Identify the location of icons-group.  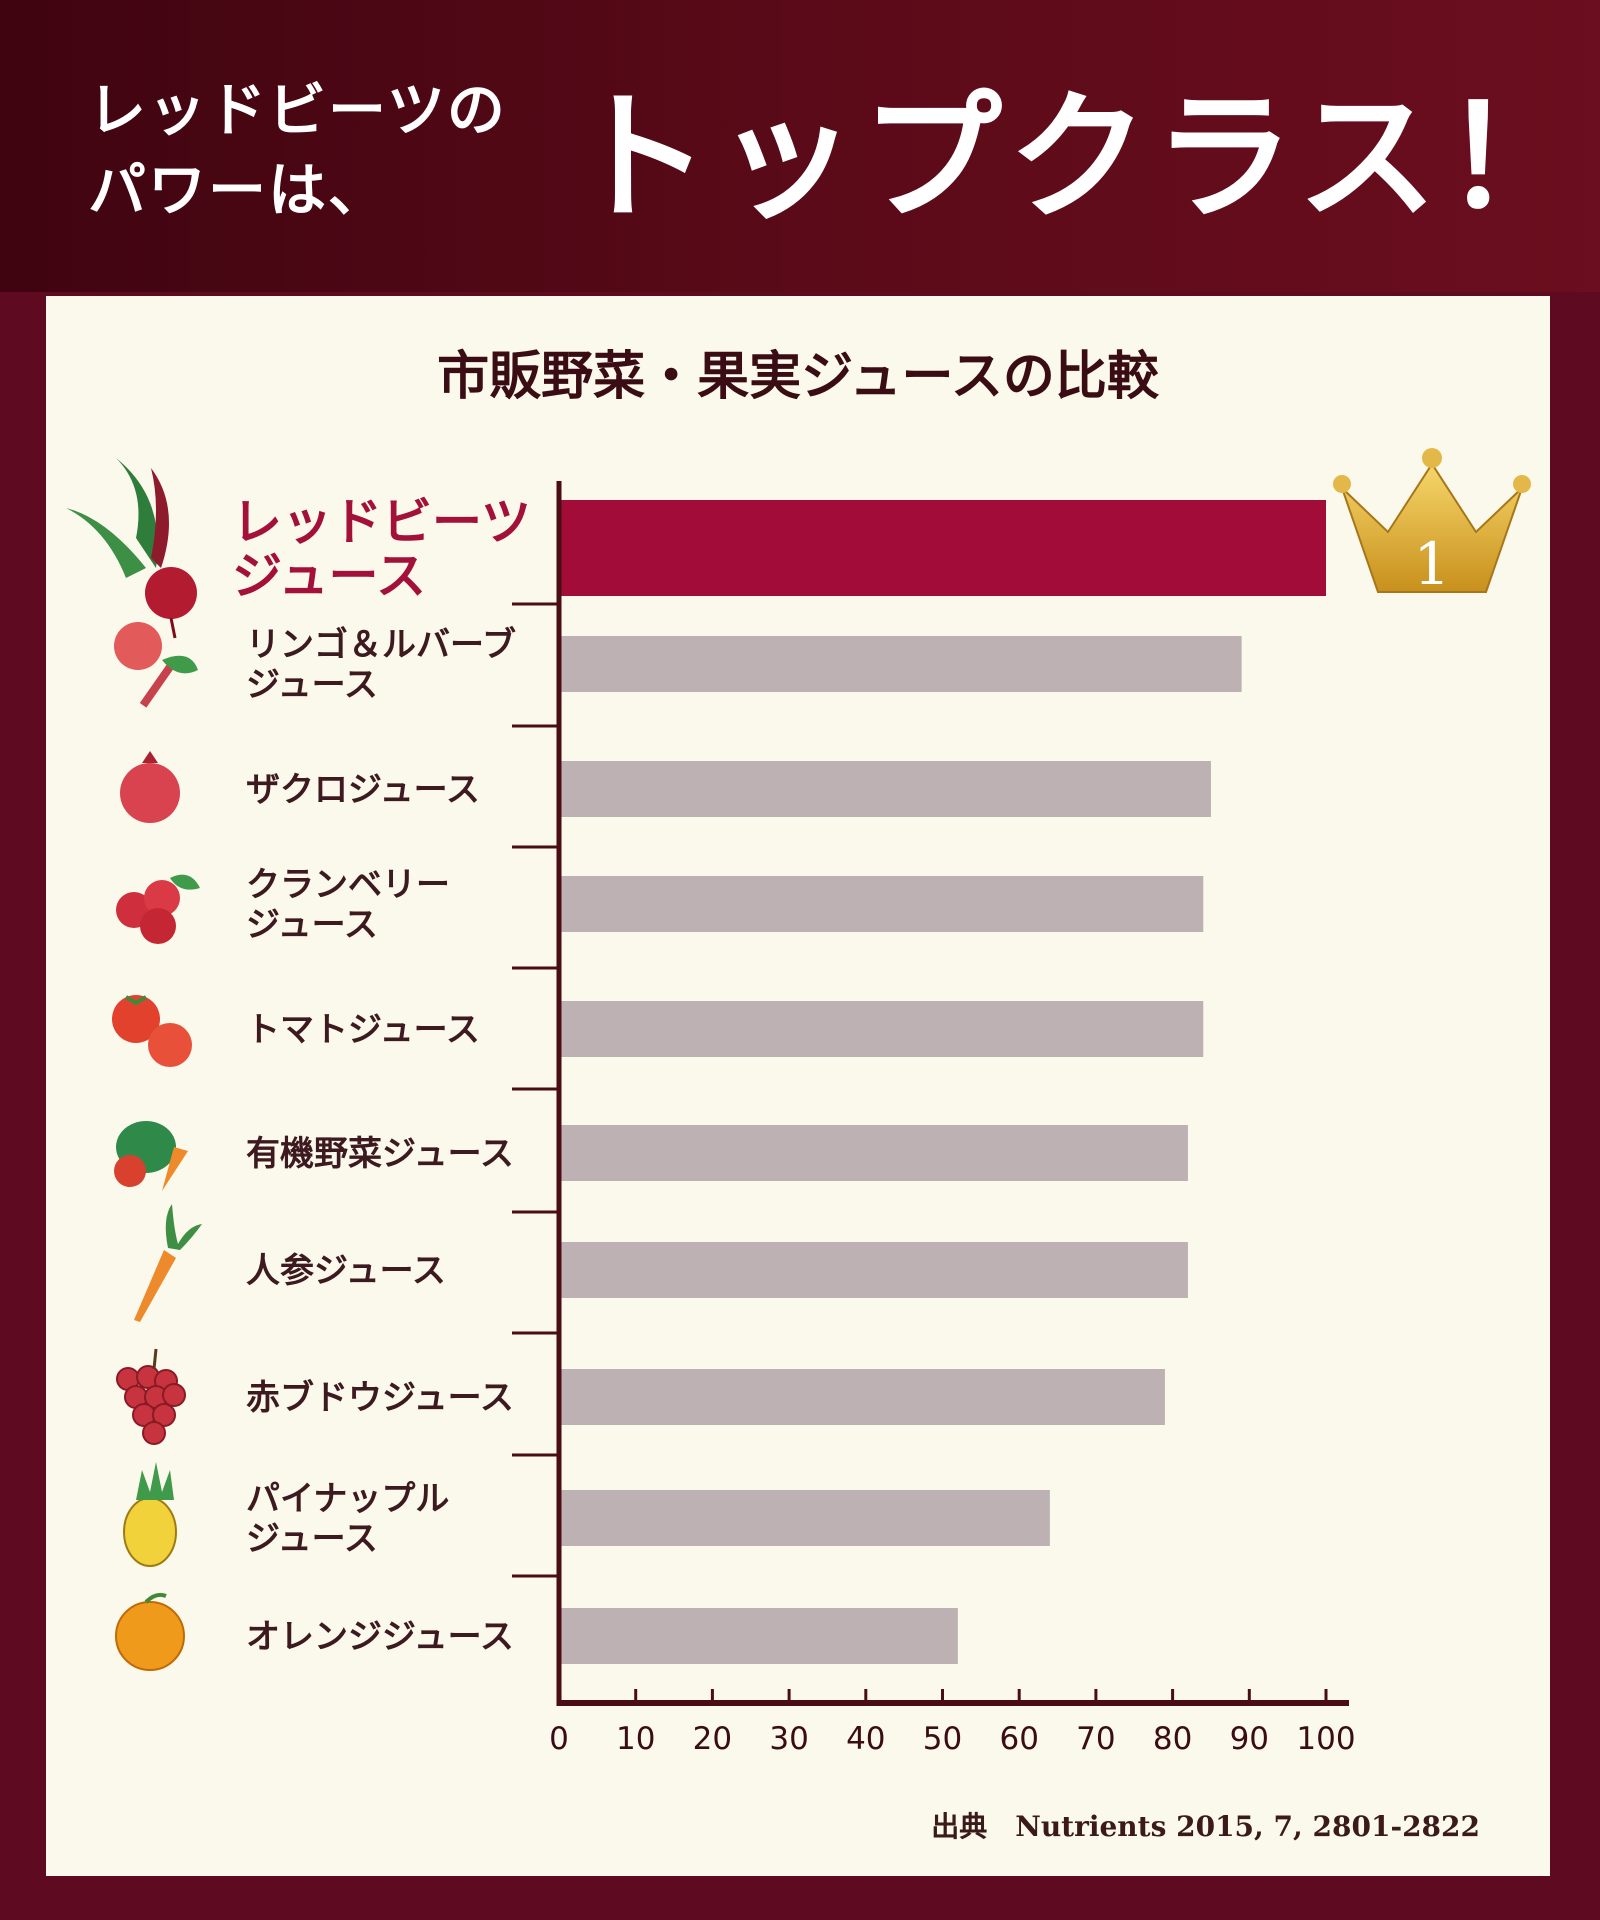
(134, 1064).